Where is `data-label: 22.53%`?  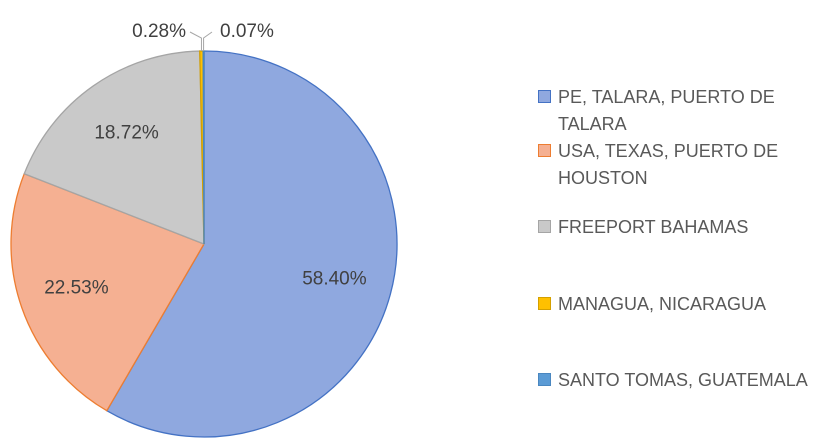
data-label: 22.53% is located at coordinates (76, 287).